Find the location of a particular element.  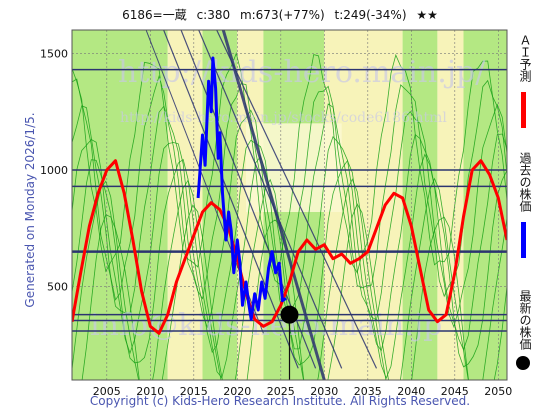

past-price-line is located at coordinates (241, 188).